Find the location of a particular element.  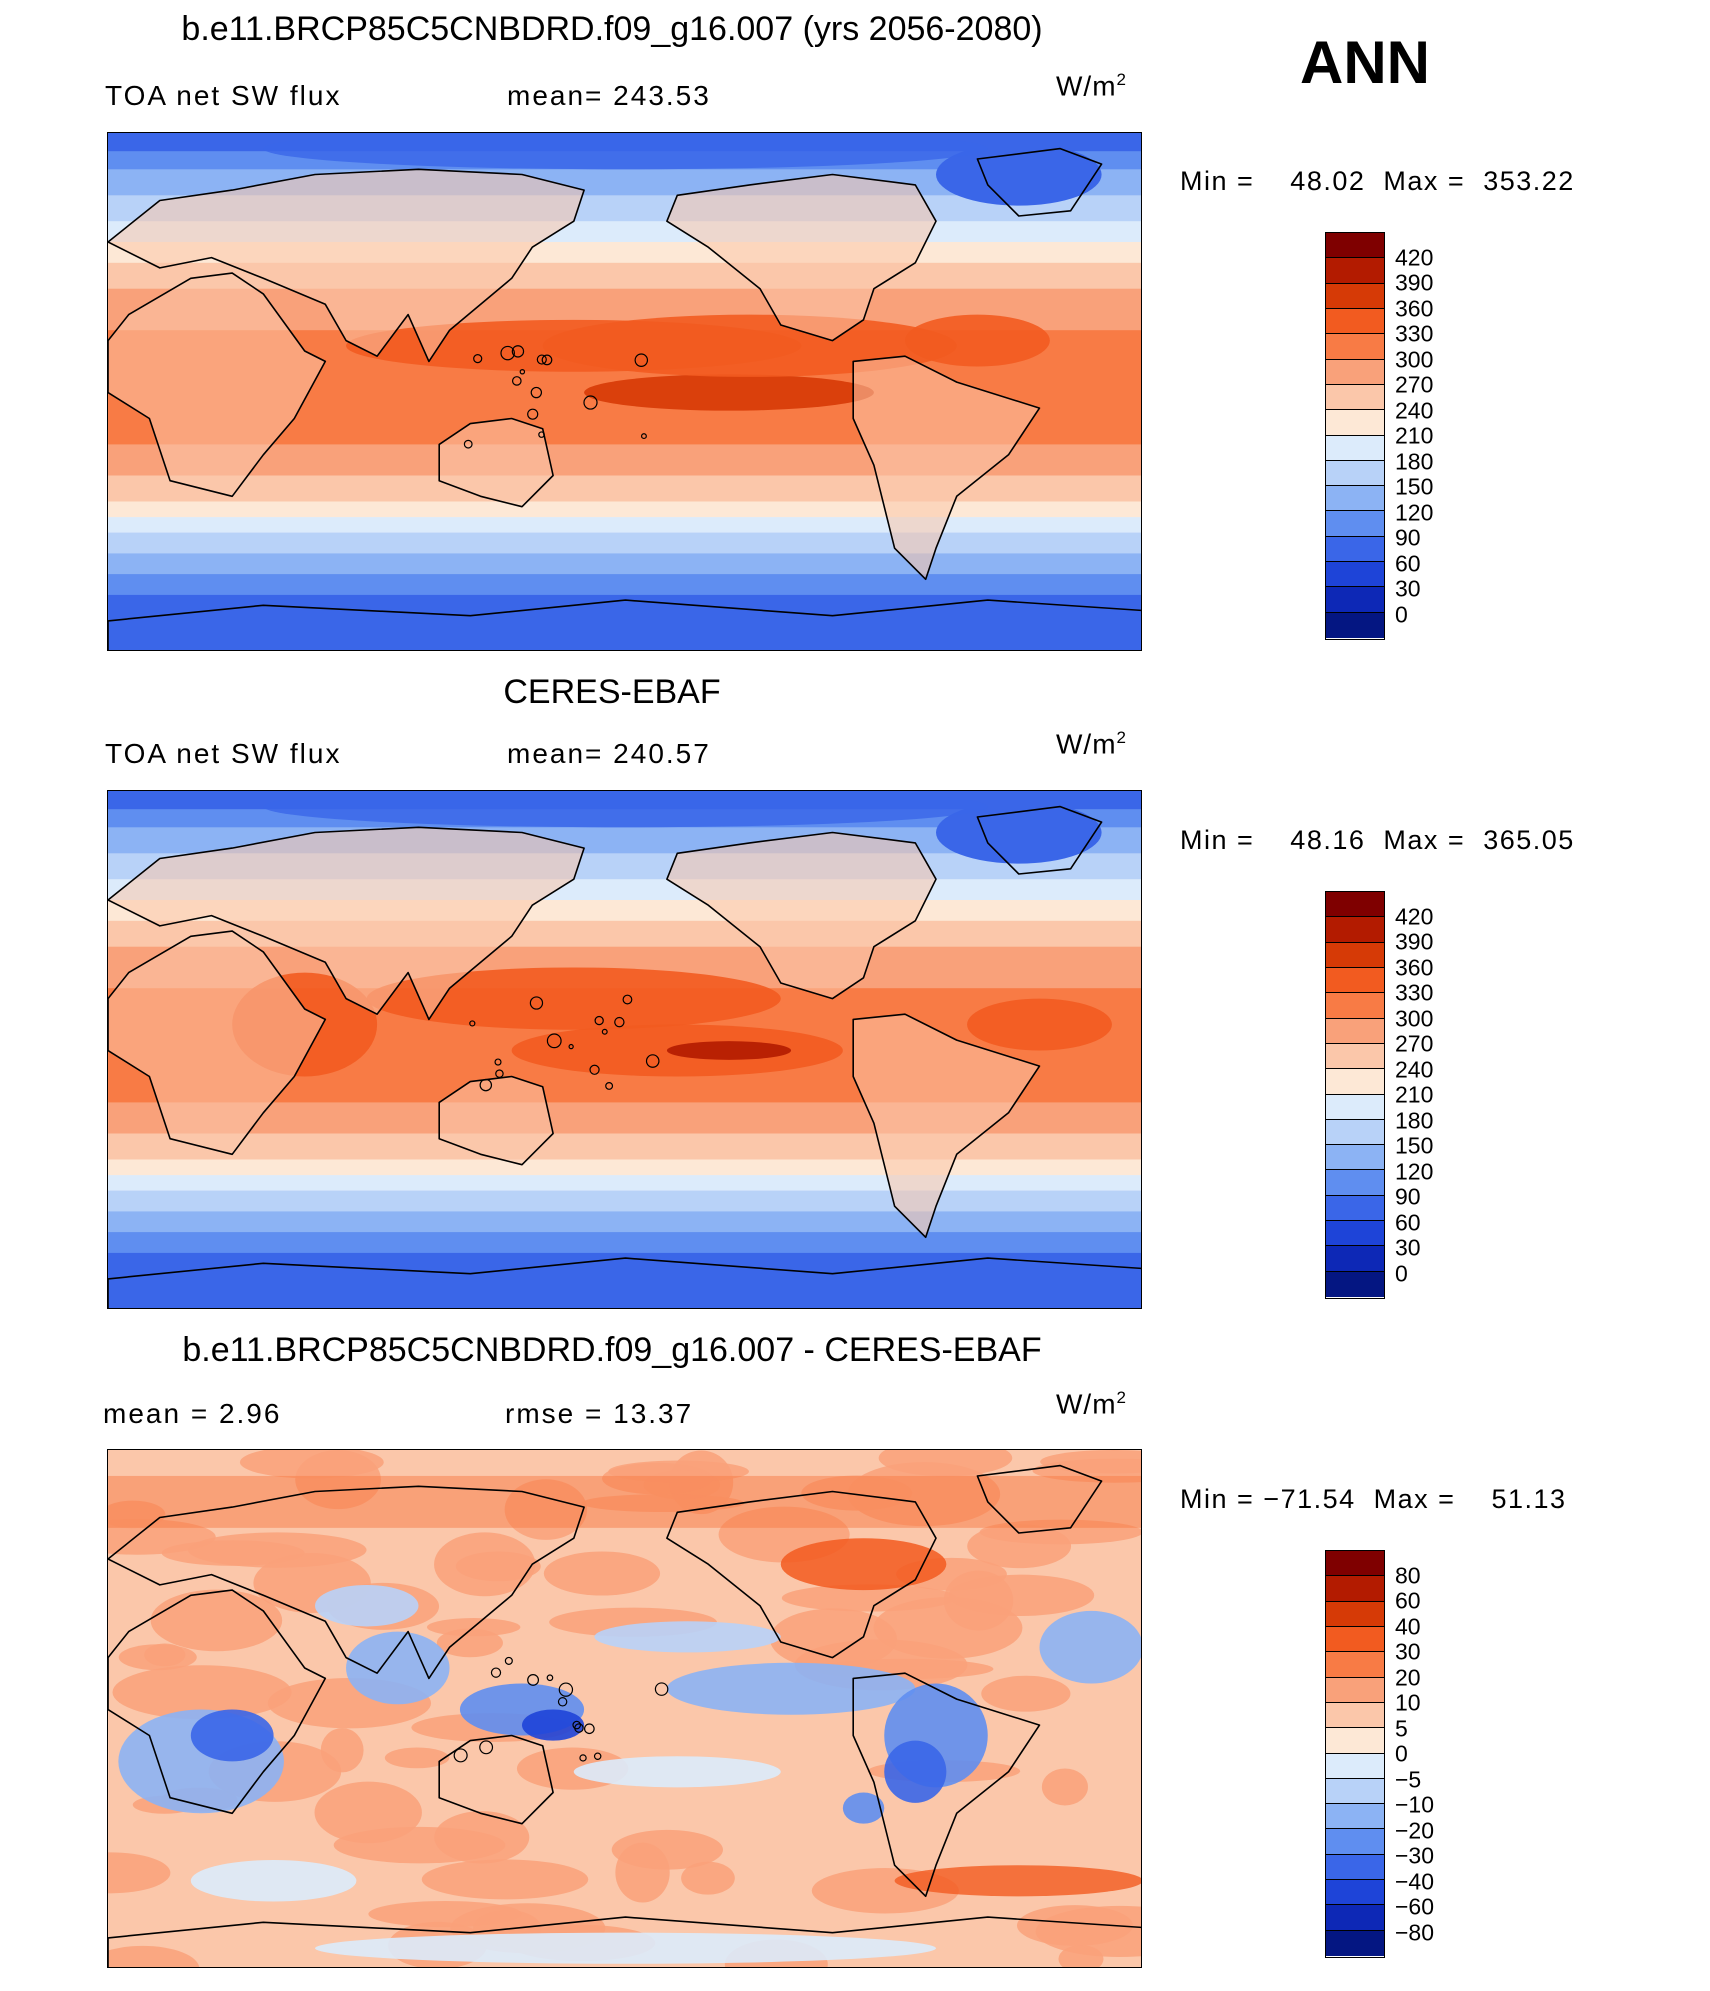

cold-patch is located at coordinates (625, 151).